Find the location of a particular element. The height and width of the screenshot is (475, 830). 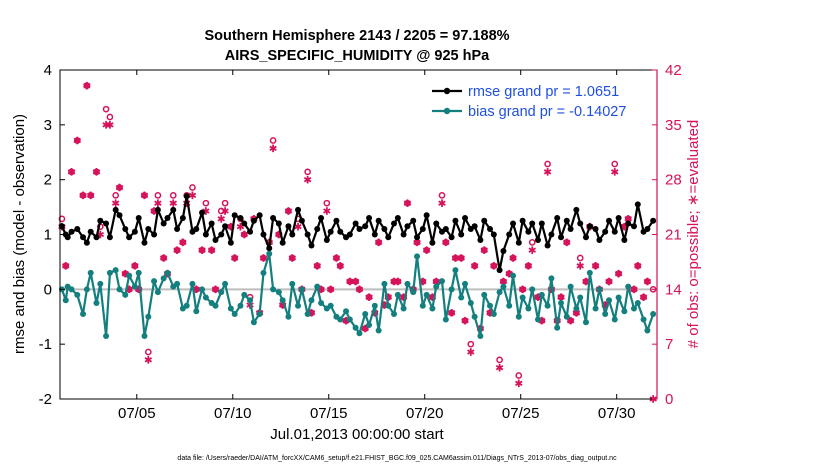

y2-tick-label: 14 is located at coordinates (673, 289).